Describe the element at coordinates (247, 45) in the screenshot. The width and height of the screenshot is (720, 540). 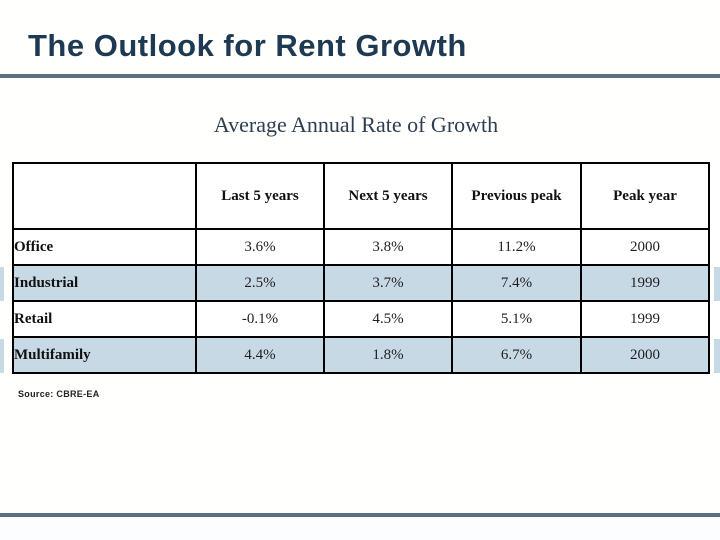
I see `slide-title: The Outlook for Rent Growth` at that location.